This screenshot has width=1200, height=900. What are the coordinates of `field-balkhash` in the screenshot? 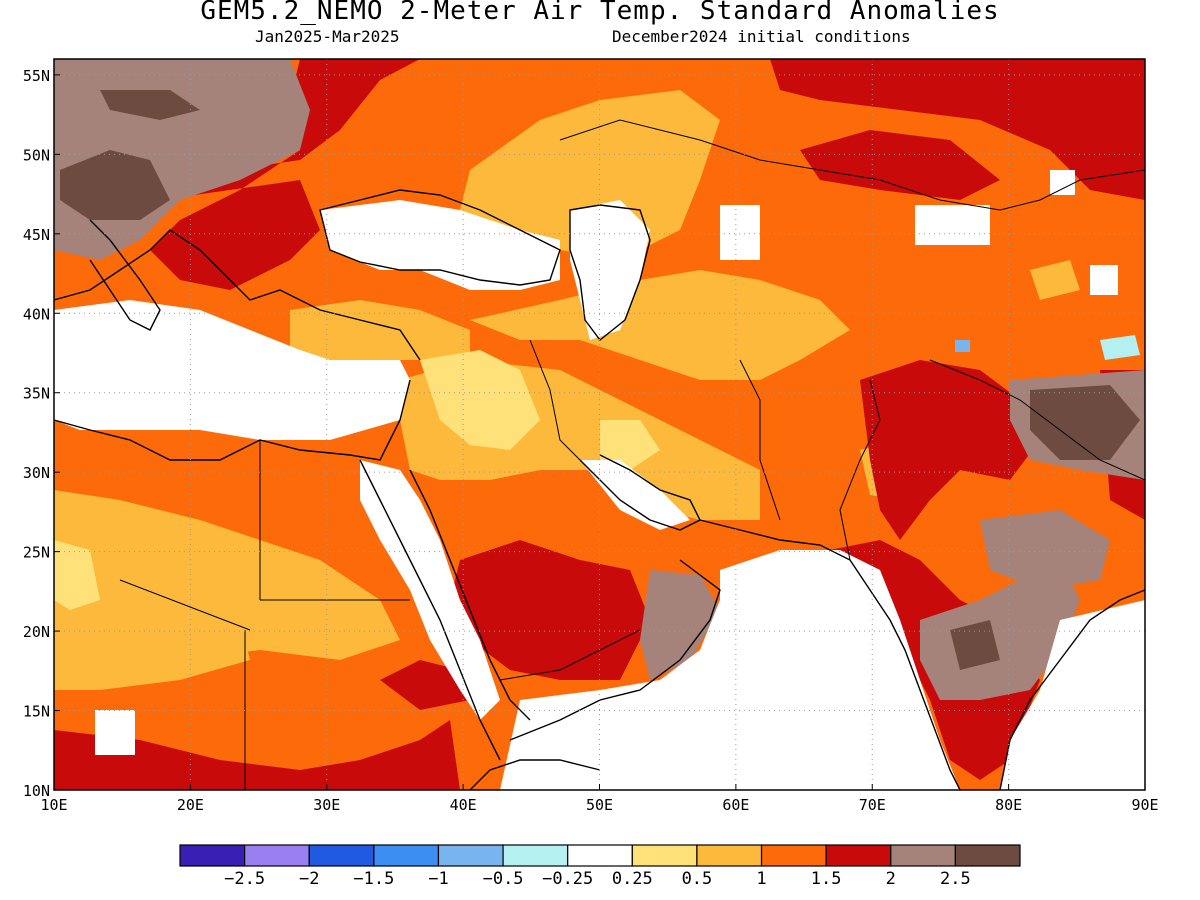 It's located at (952, 225).